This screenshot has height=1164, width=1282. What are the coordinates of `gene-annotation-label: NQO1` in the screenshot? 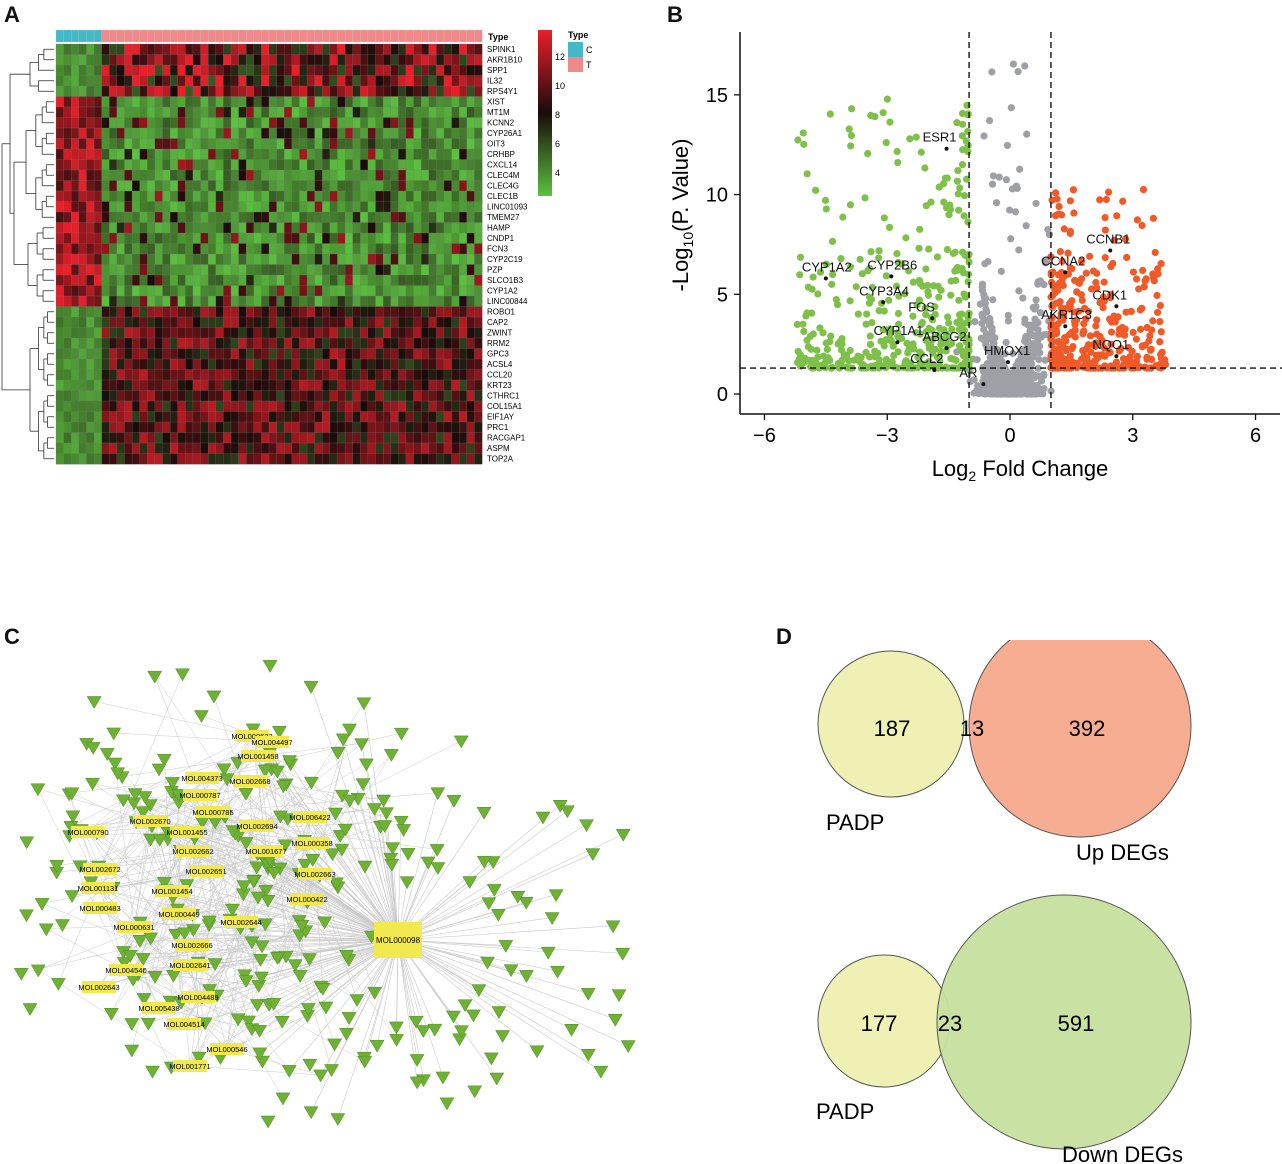 It's located at (1110, 344).